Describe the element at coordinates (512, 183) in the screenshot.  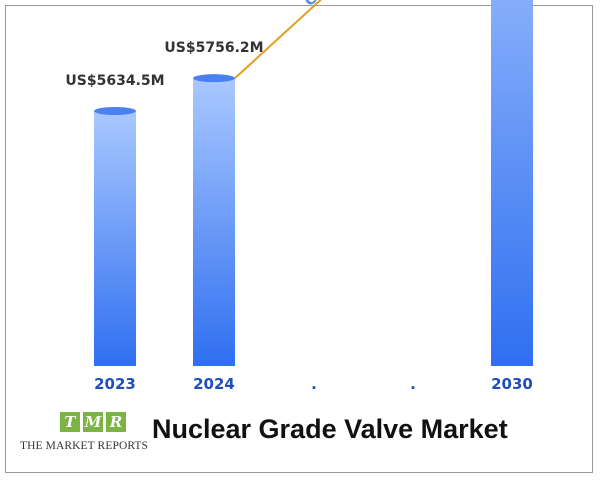
I see `bar-2030` at that location.